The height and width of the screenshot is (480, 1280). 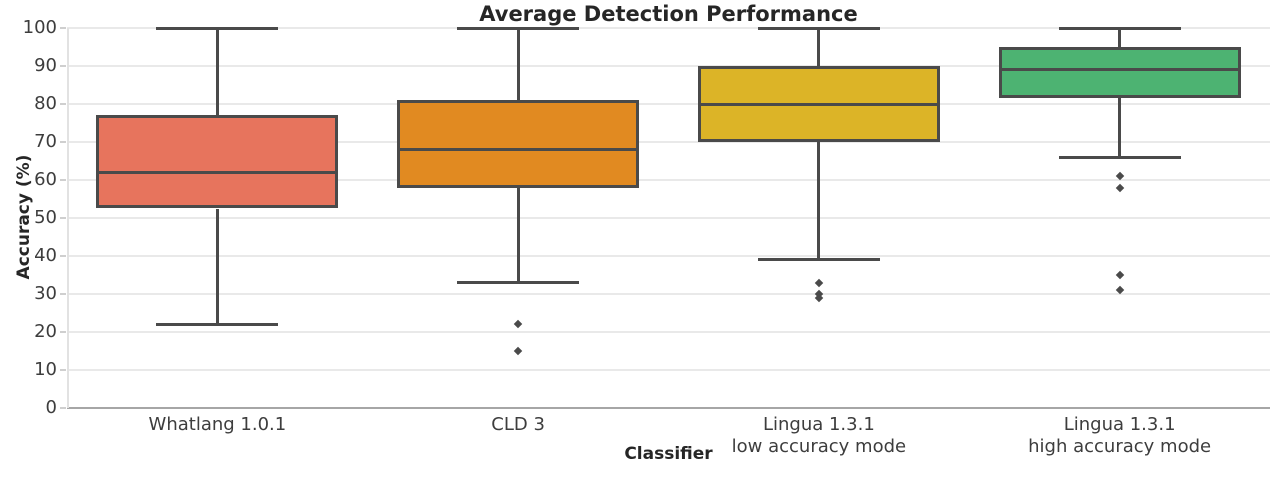 What do you see at coordinates (1120, 128) in the screenshot?
I see `box-lingua-1-3-1-high-accuracy-lower-whisker-line` at bounding box center [1120, 128].